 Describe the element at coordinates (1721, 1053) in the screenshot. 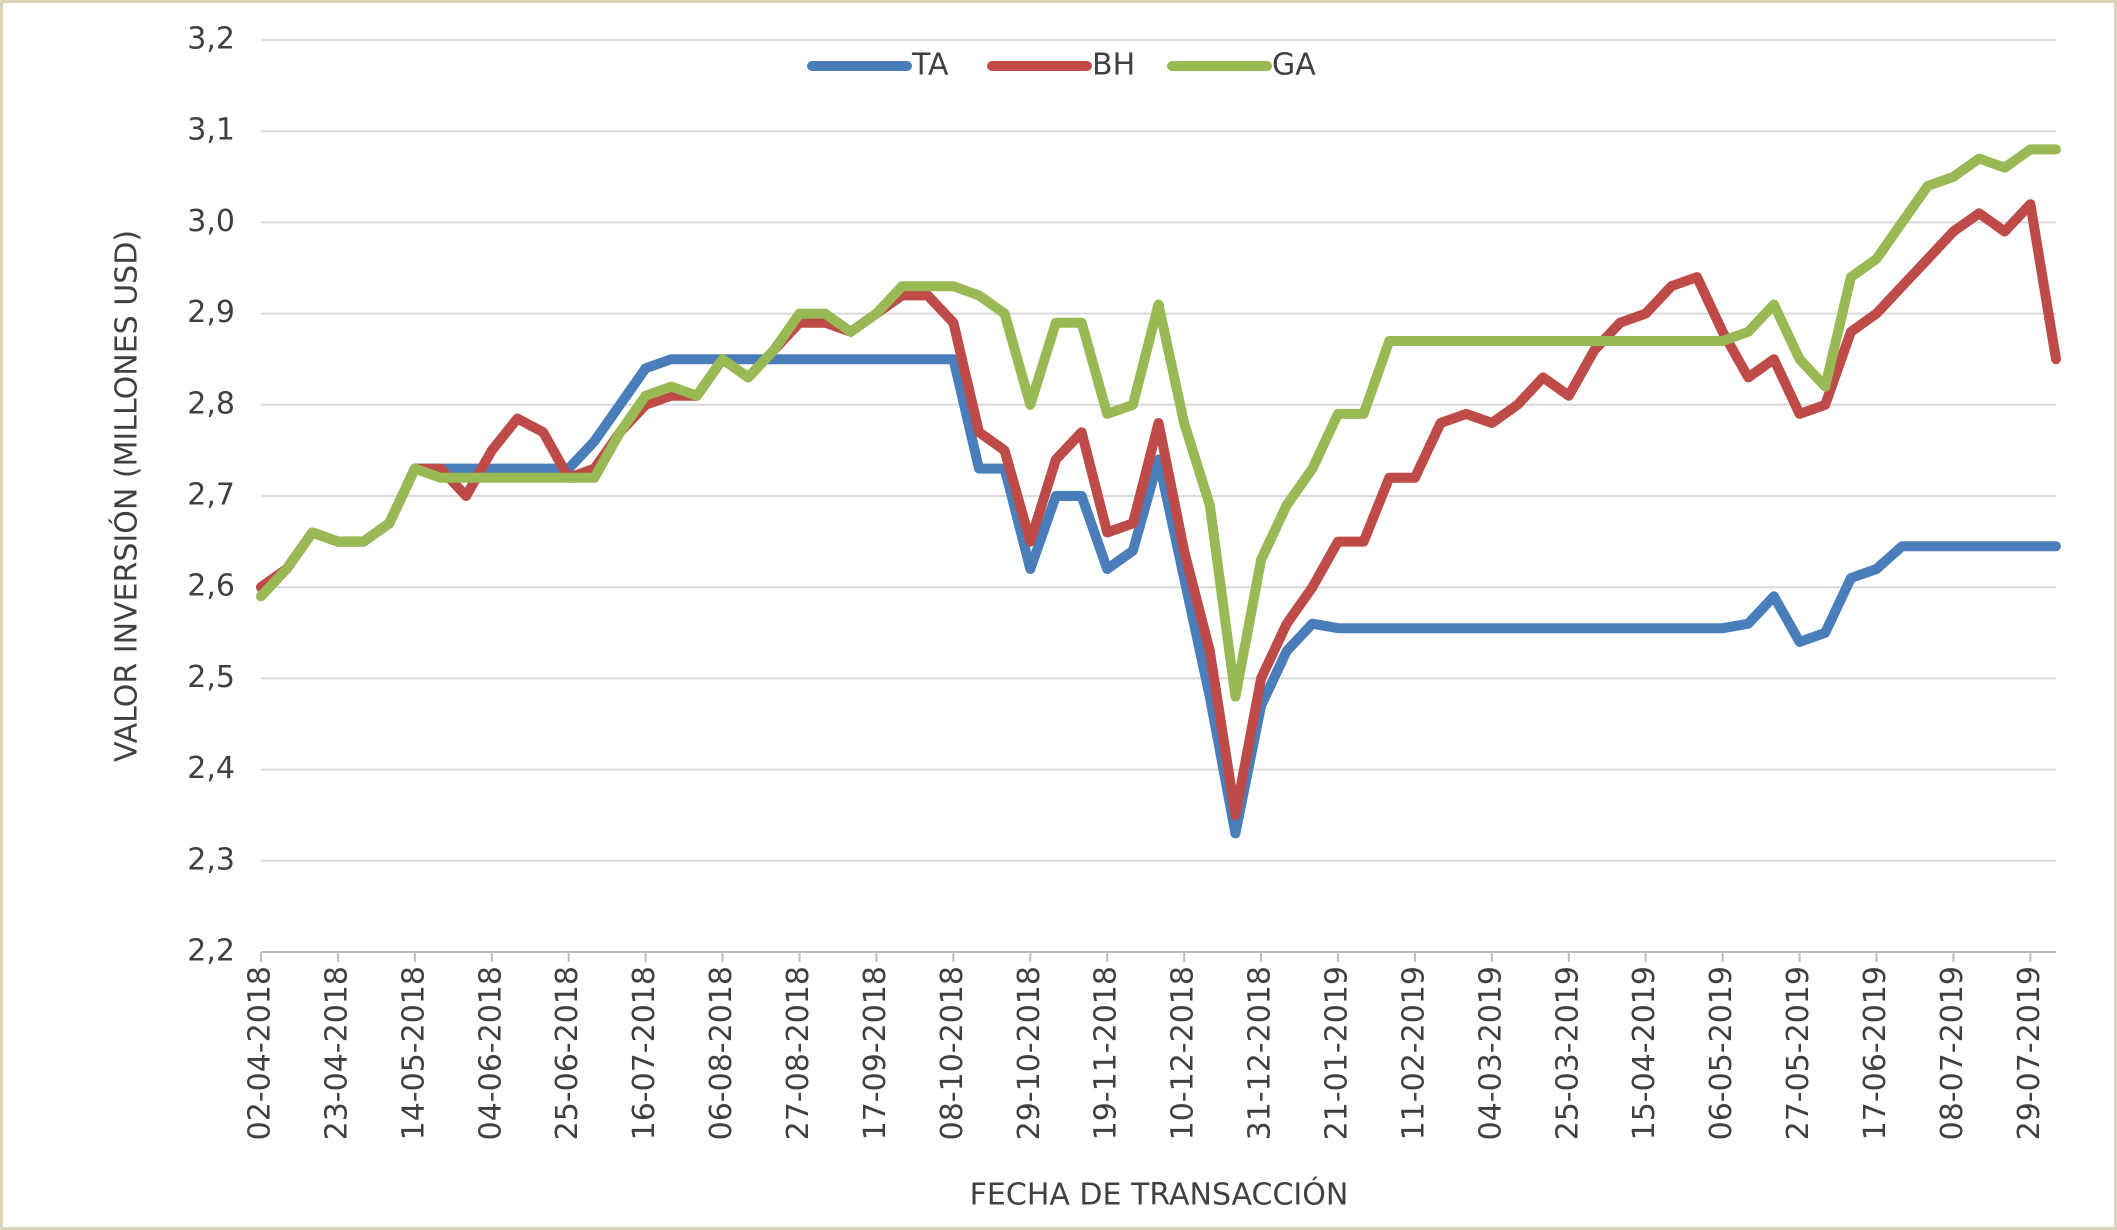

I see `x-tick-label: 06-05-2019` at that location.